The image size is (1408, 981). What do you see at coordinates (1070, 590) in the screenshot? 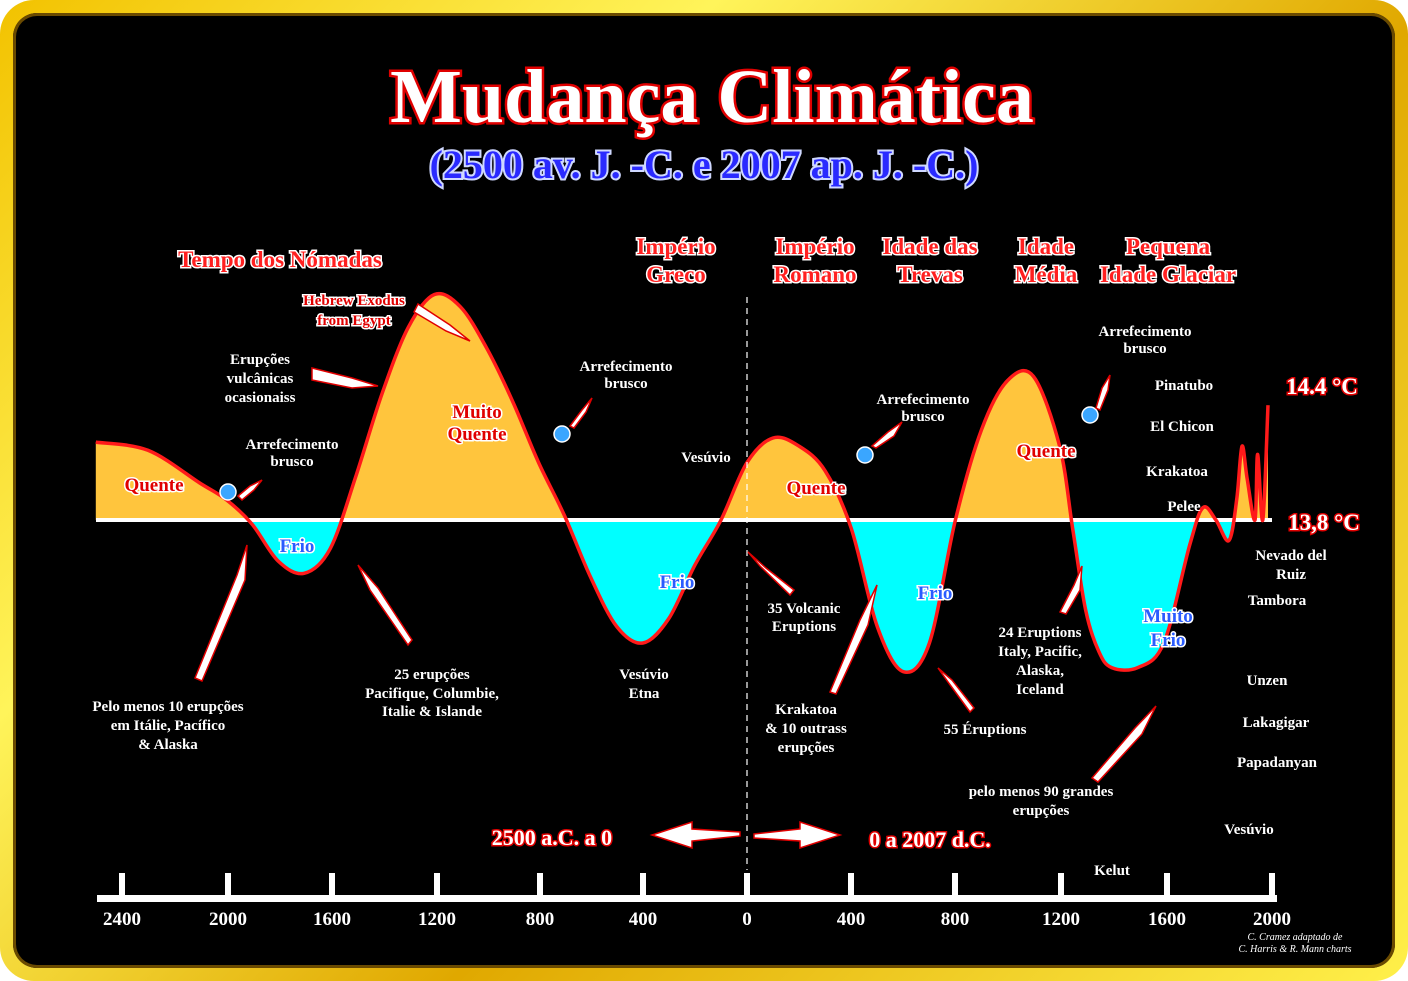
I see `arrow-24-eruptions` at bounding box center [1070, 590].